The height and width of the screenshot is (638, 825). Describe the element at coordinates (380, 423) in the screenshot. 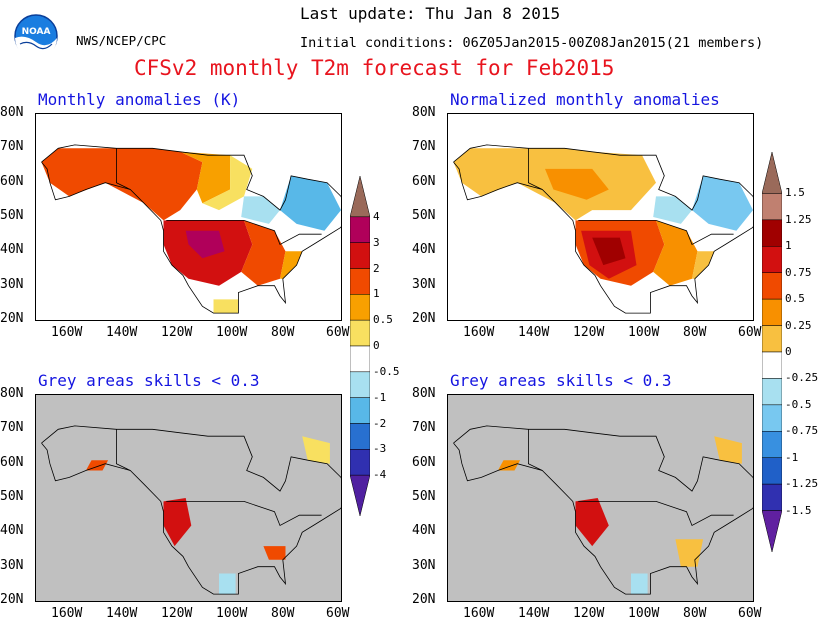

I see `colorbar-label: -2` at that location.